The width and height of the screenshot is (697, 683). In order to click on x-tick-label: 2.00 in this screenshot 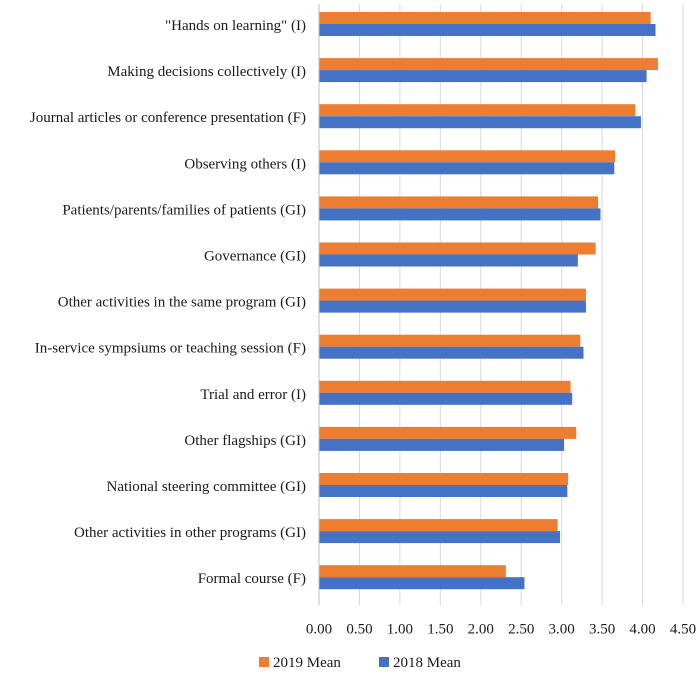, I will do `click(481, 629)`.